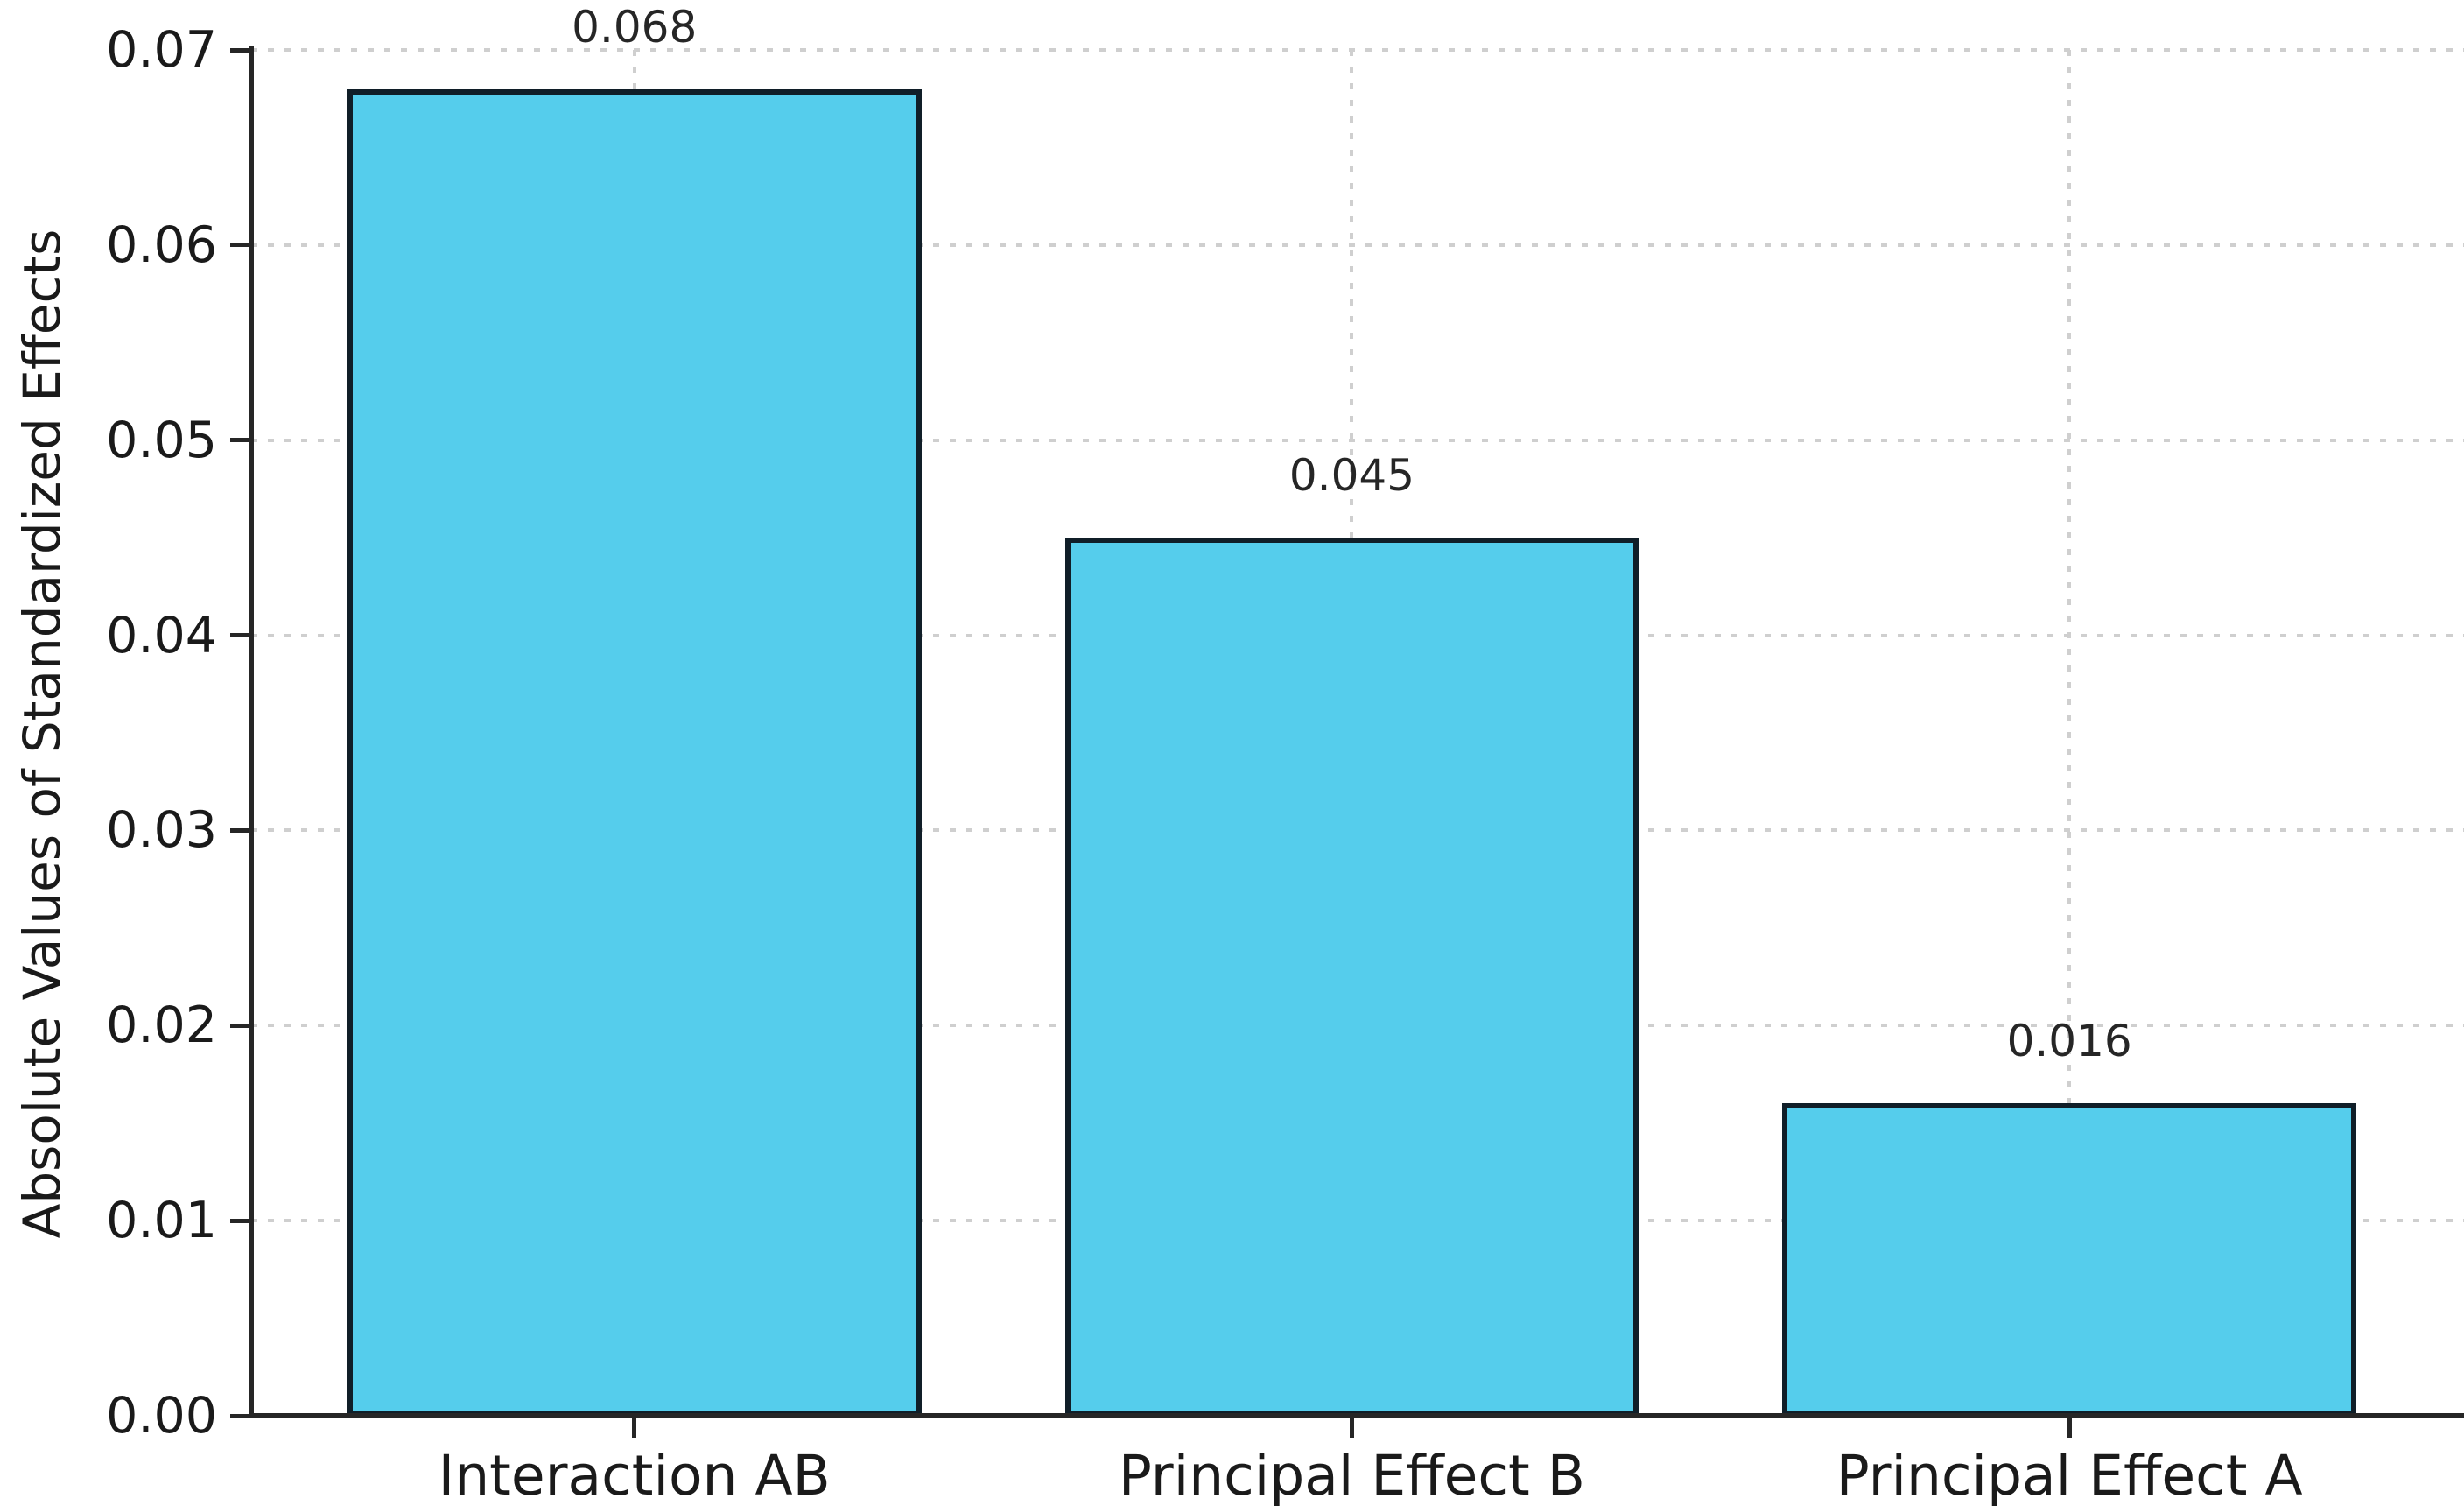 This screenshot has height=1506, width=2464. I want to click on x-tick-label: Interaction AB, so click(634, 1475).